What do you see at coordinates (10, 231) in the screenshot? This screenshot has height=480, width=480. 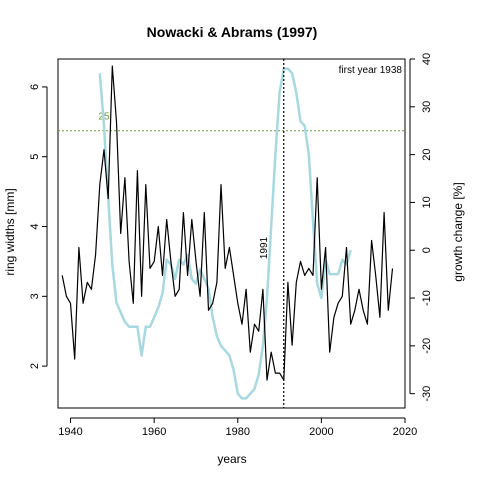 I see `y-left-axis-label: ring widths [mm]` at bounding box center [10, 231].